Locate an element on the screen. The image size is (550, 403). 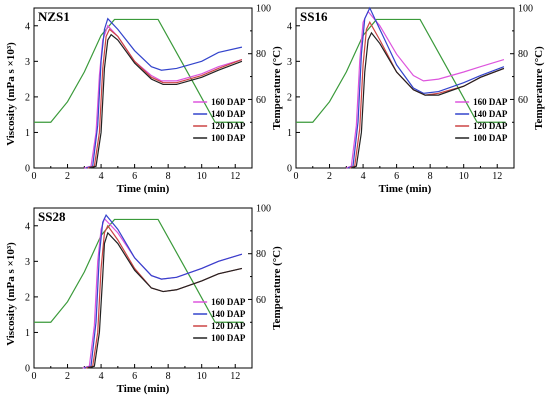
panel-label: SS28 is located at coordinates (52, 216).